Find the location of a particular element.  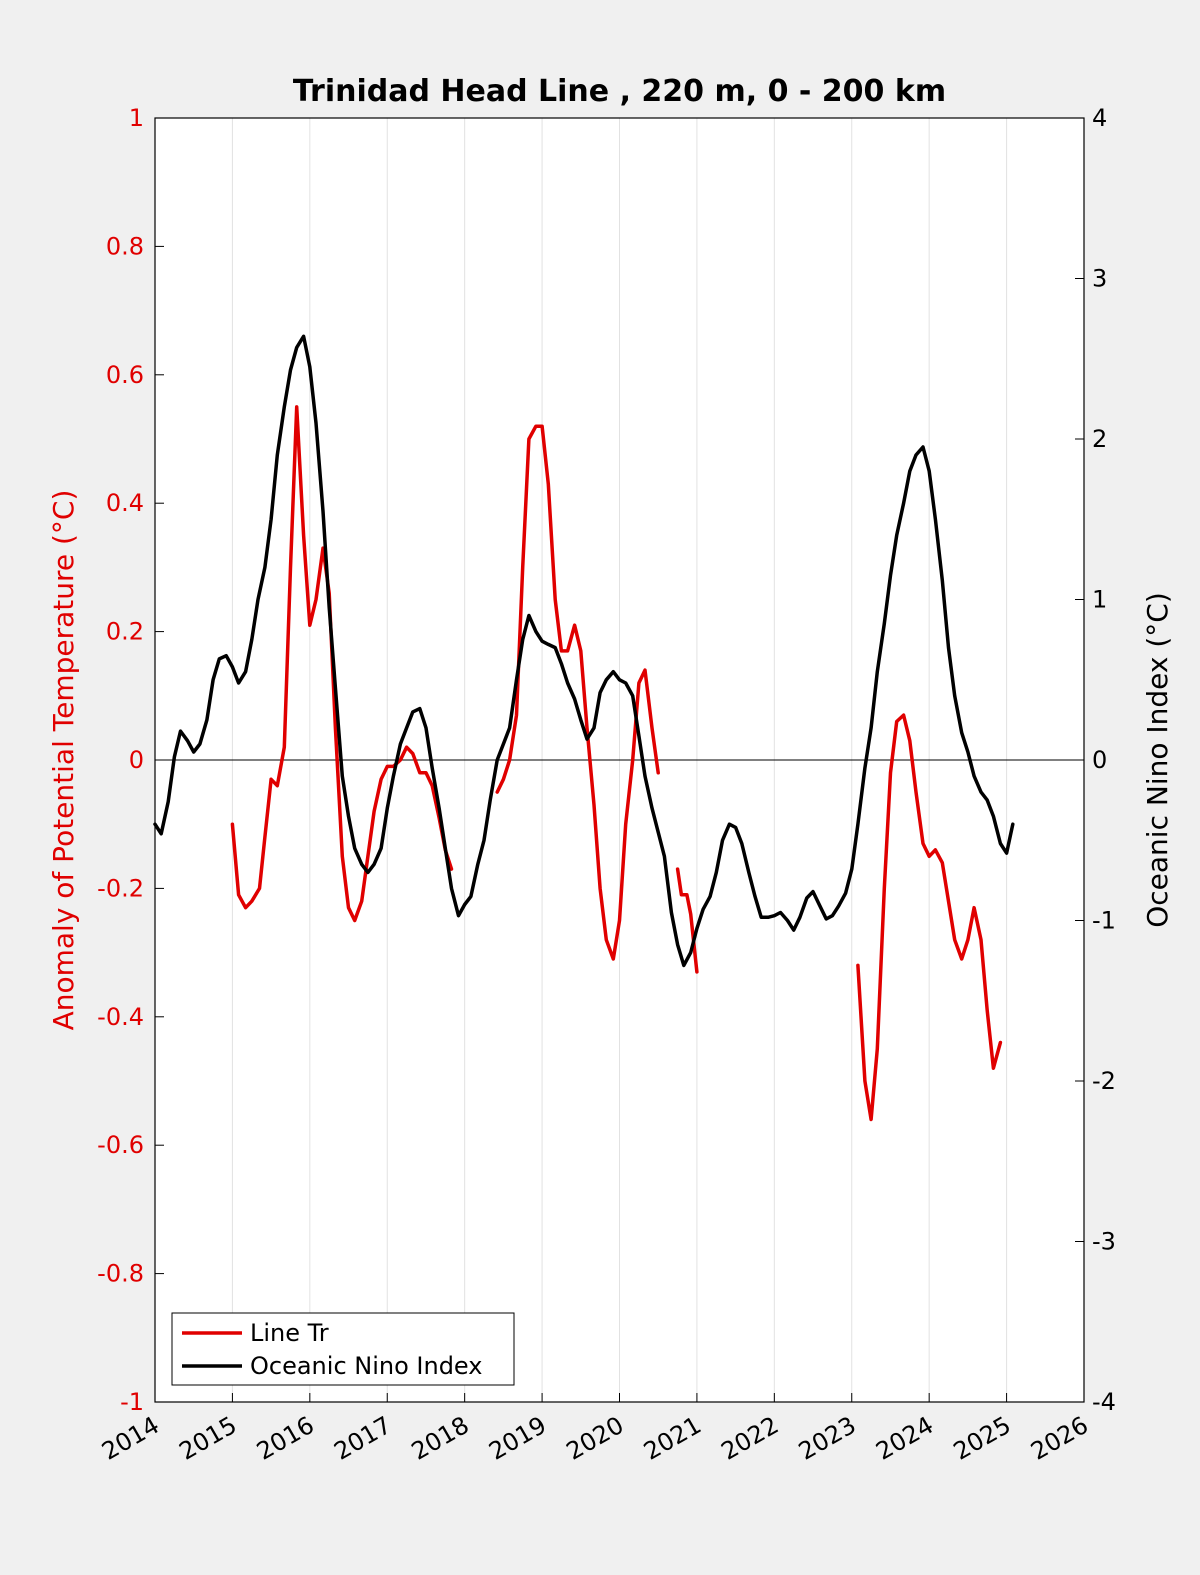

chart-title: Trinidad Head Line , 220 m, 0 - 200 km is located at coordinates (619, 91).